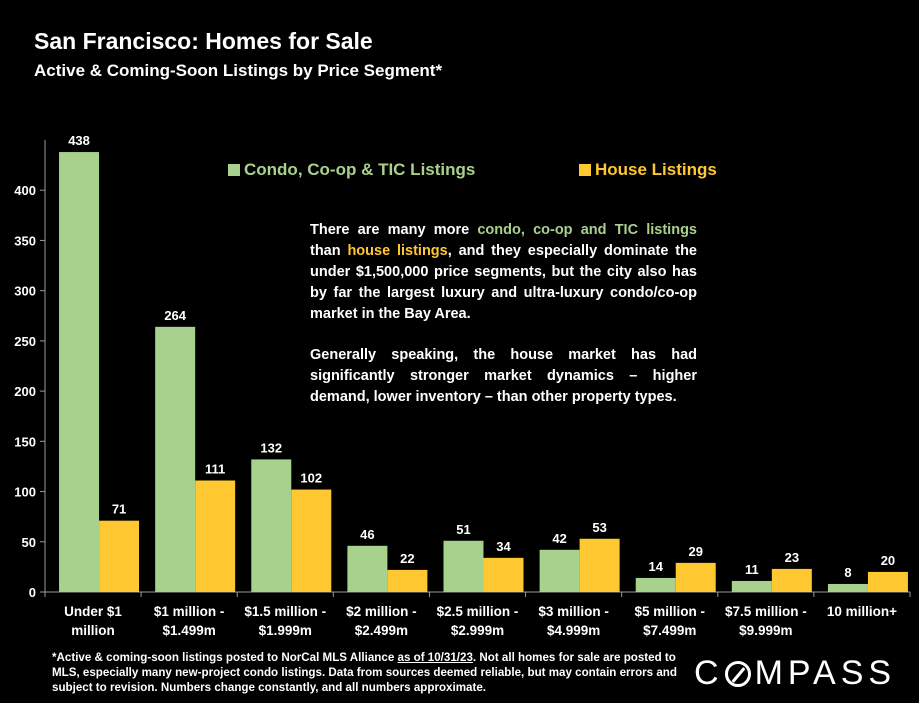 The height and width of the screenshot is (703, 919). What do you see at coordinates (189, 611) in the screenshot?
I see `x-tick-label: $1 million -` at bounding box center [189, 611].